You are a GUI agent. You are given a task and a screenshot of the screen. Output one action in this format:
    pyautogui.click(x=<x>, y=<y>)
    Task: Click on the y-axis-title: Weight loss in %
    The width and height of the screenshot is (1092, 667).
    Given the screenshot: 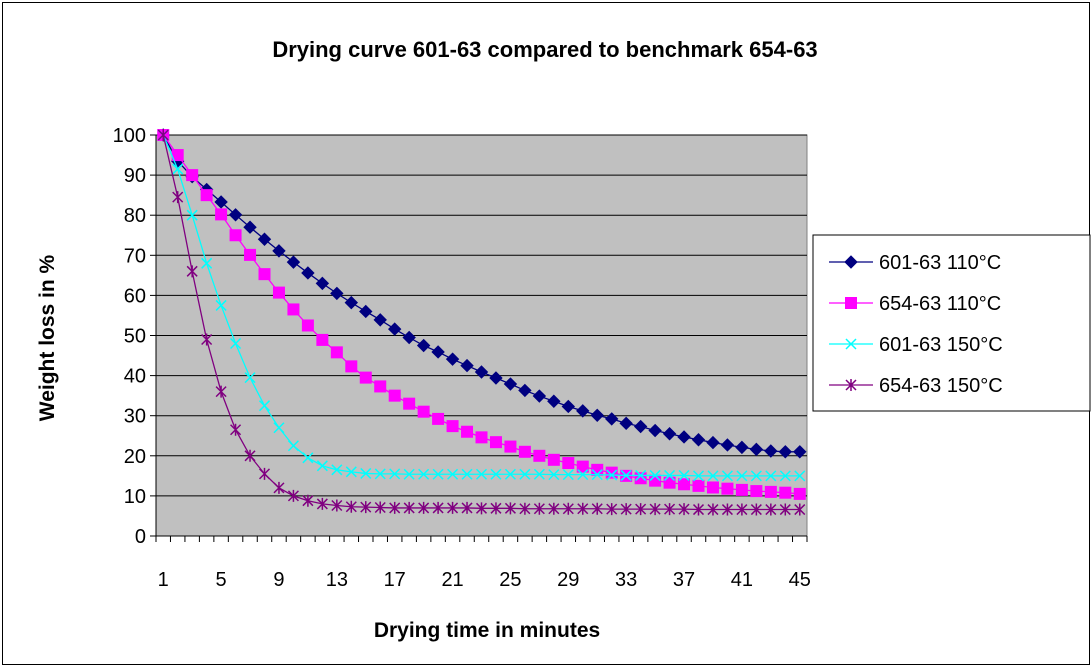 What is the action you would take?
    pyautogui.click(x=47, y=337)
    